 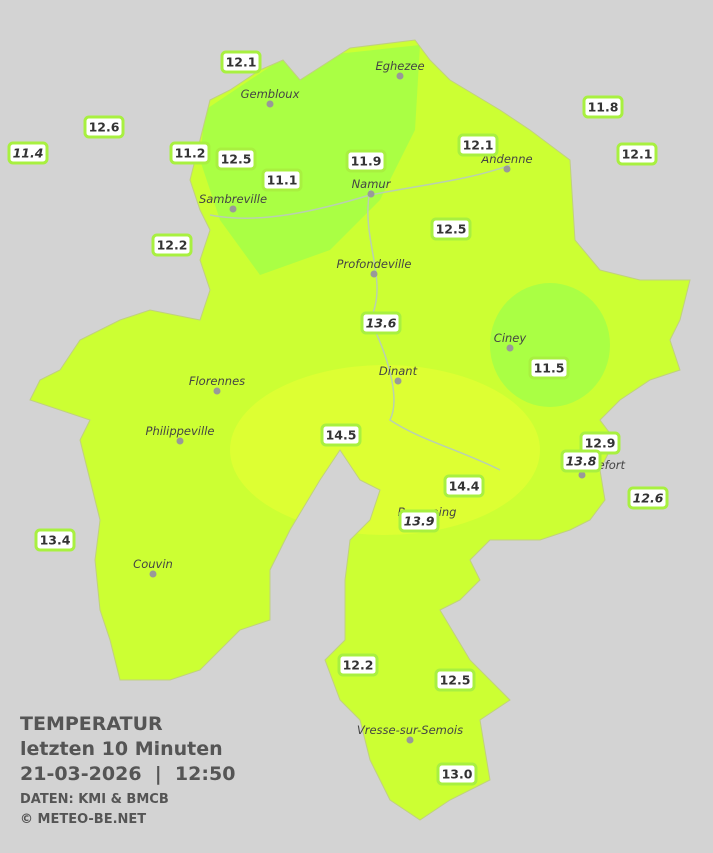 I want to click on station-value: 13.9, so click(x=419, y=521).